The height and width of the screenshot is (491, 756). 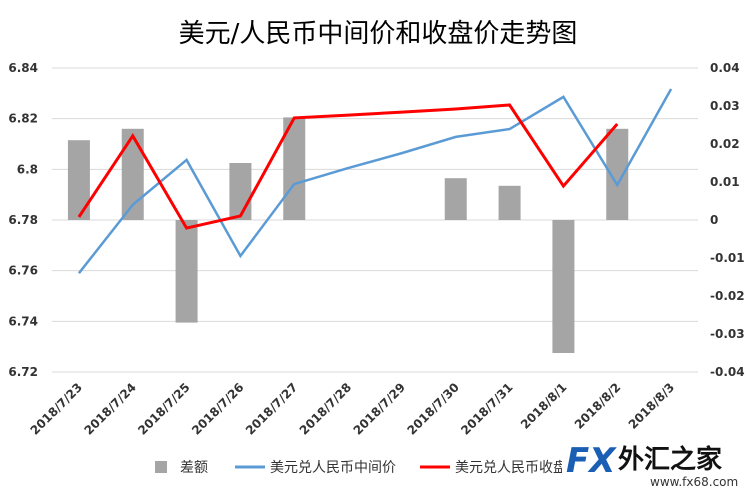 What do you see at coordinates (714, 220) in the screenshot?
I see `y2-tick-label: 0` at bounding box center [714, 220].